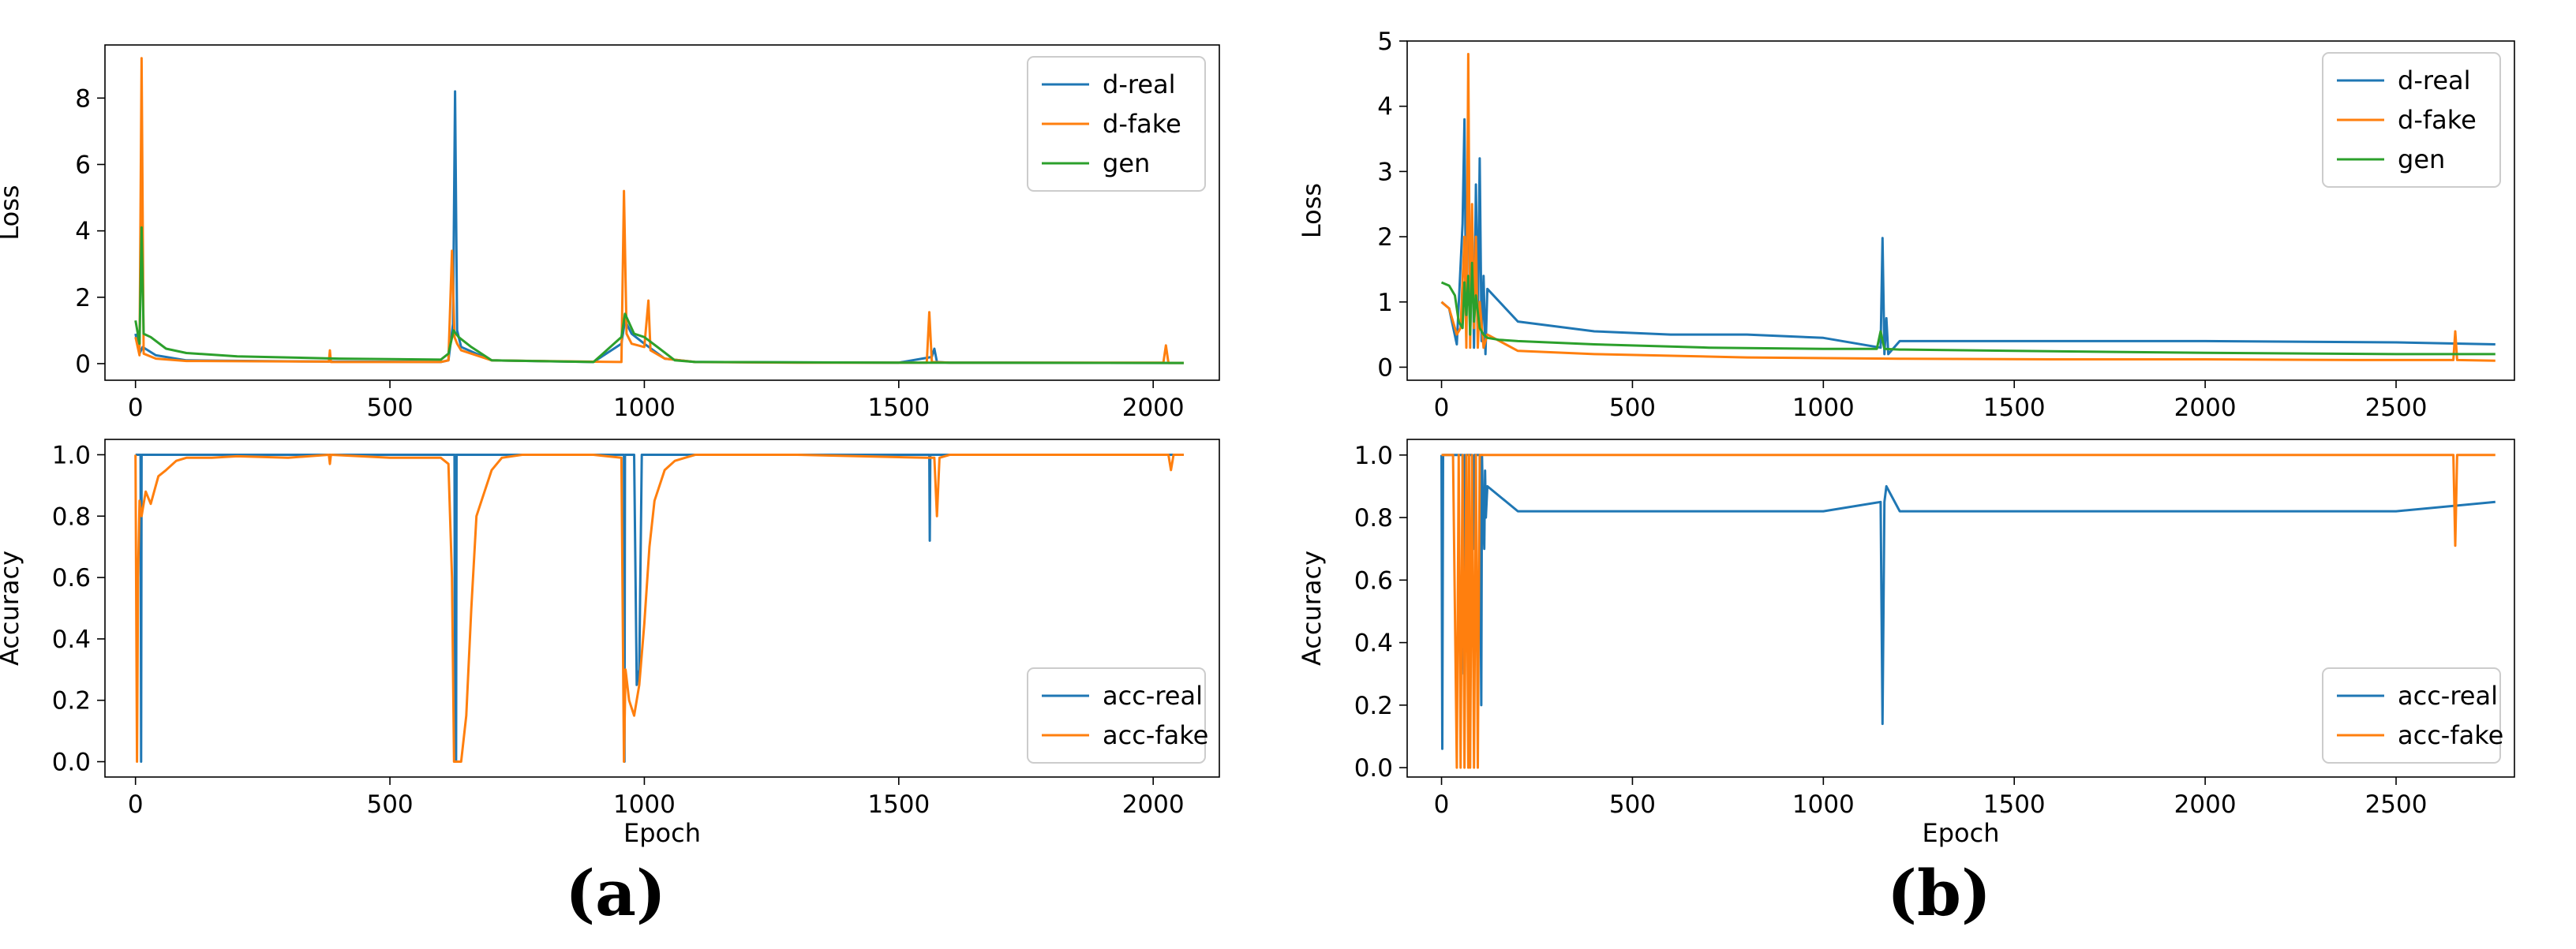  Describe the element at coordinates (83, 165) in the screenshot. I see `y-tick-label: 6` at that location.